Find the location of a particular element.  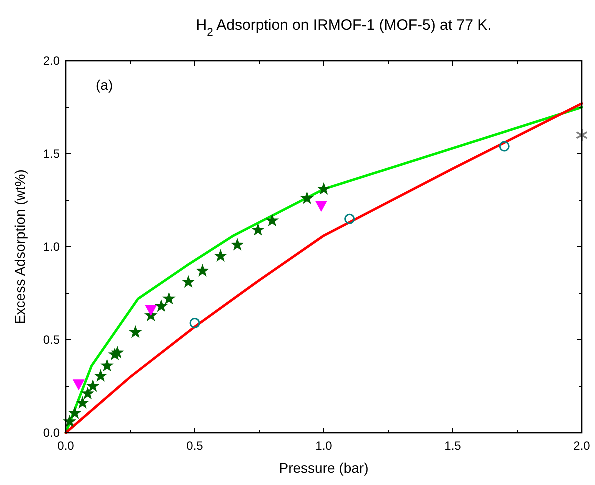

chart-title: H$_{2}$ Adsorption on IRMOF-1 (MOF-5) at 77 K. is located at coordinates (344, 28).